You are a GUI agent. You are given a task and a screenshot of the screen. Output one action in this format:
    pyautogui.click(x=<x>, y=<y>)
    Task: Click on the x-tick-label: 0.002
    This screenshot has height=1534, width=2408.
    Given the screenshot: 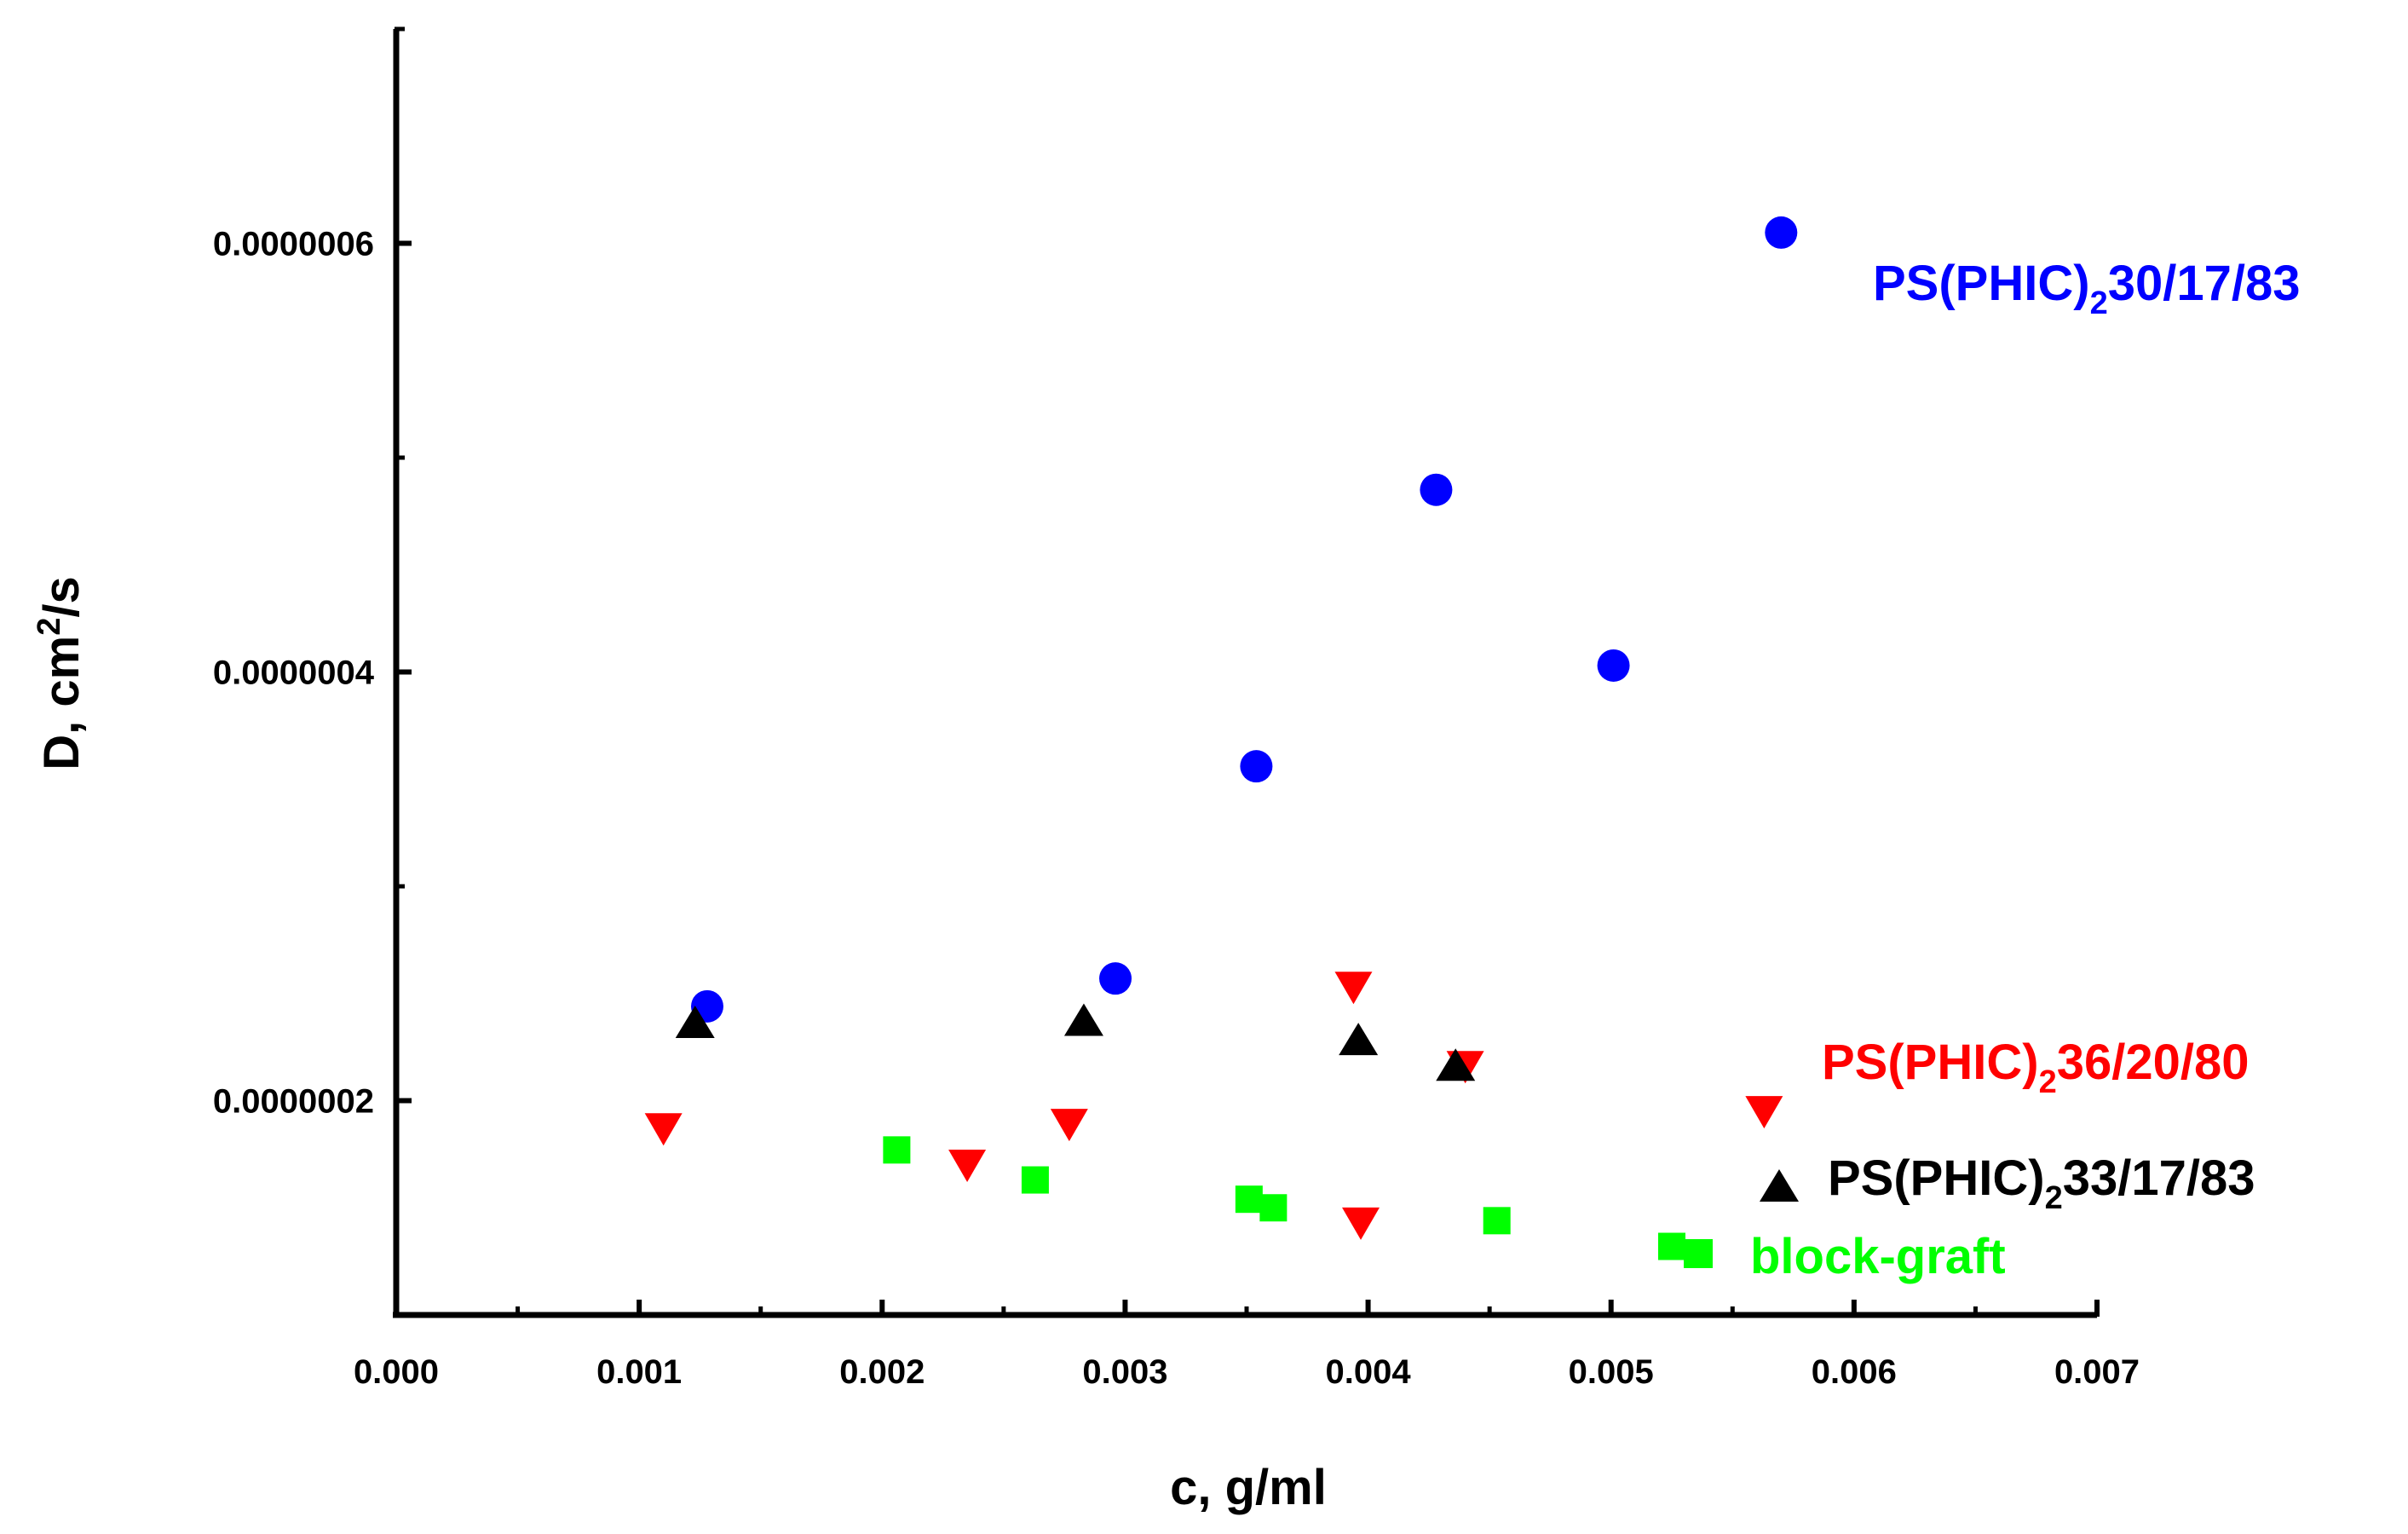 What is the action you would take?
    pyautogui.click(x=882, y=1372)
    